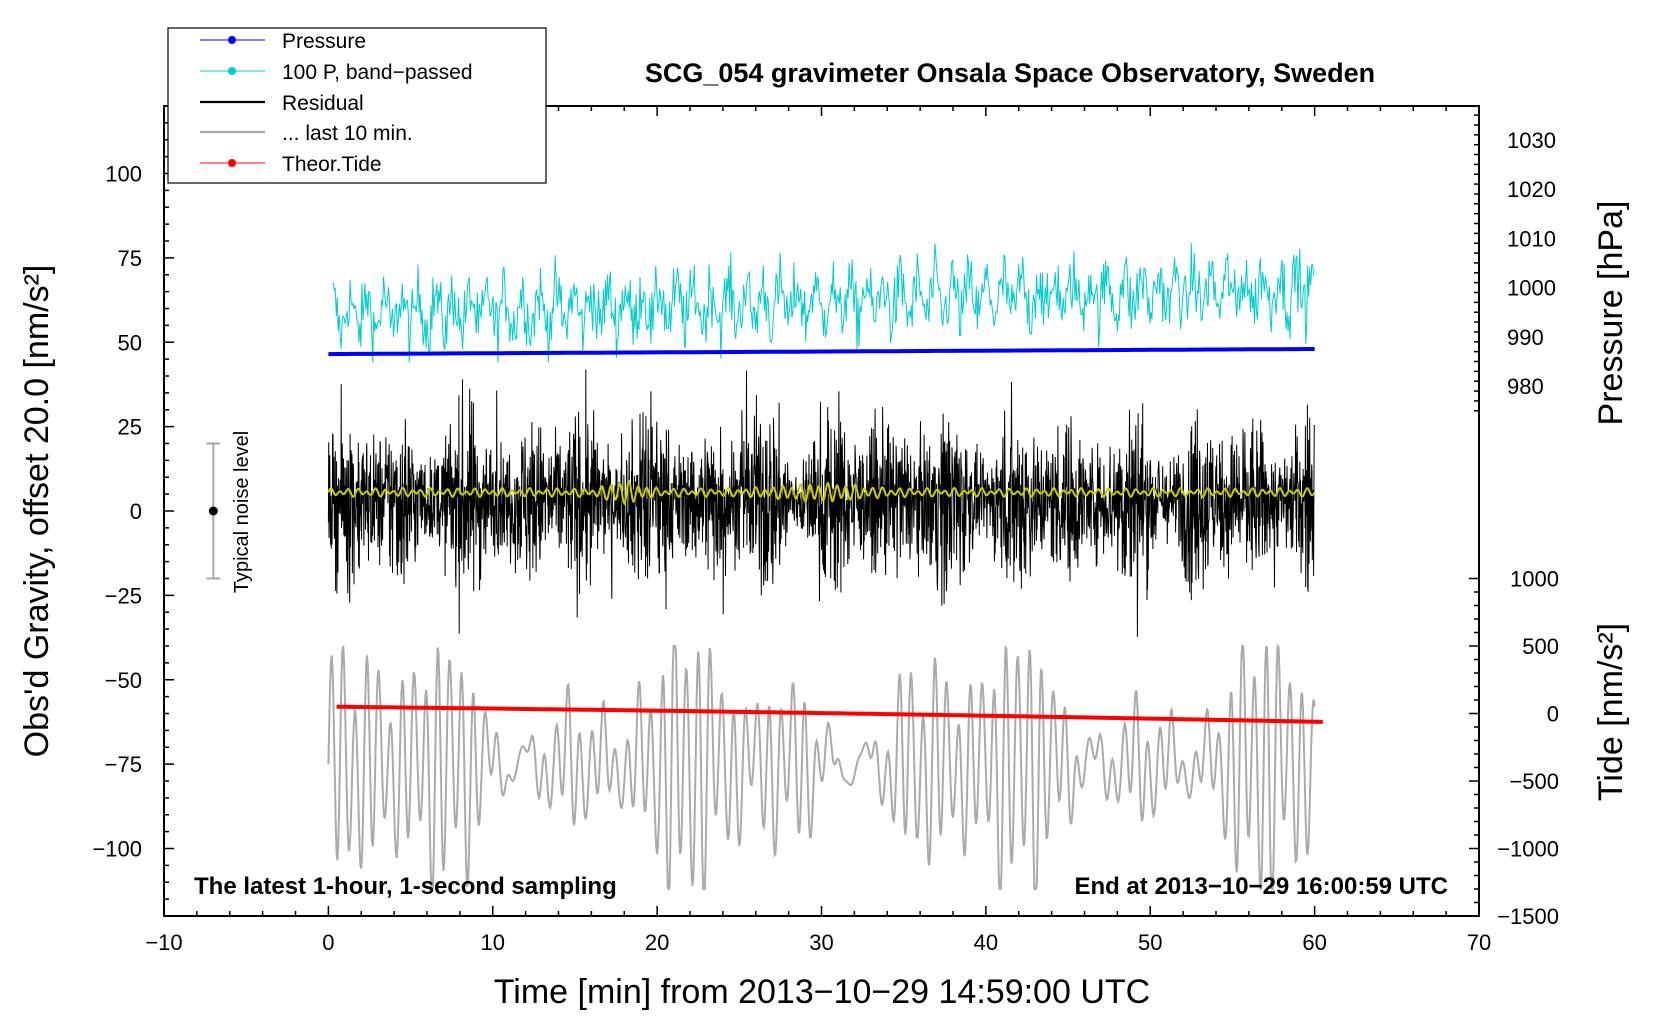  I want to click on x-tick-label: 60, so click(1314, 942).